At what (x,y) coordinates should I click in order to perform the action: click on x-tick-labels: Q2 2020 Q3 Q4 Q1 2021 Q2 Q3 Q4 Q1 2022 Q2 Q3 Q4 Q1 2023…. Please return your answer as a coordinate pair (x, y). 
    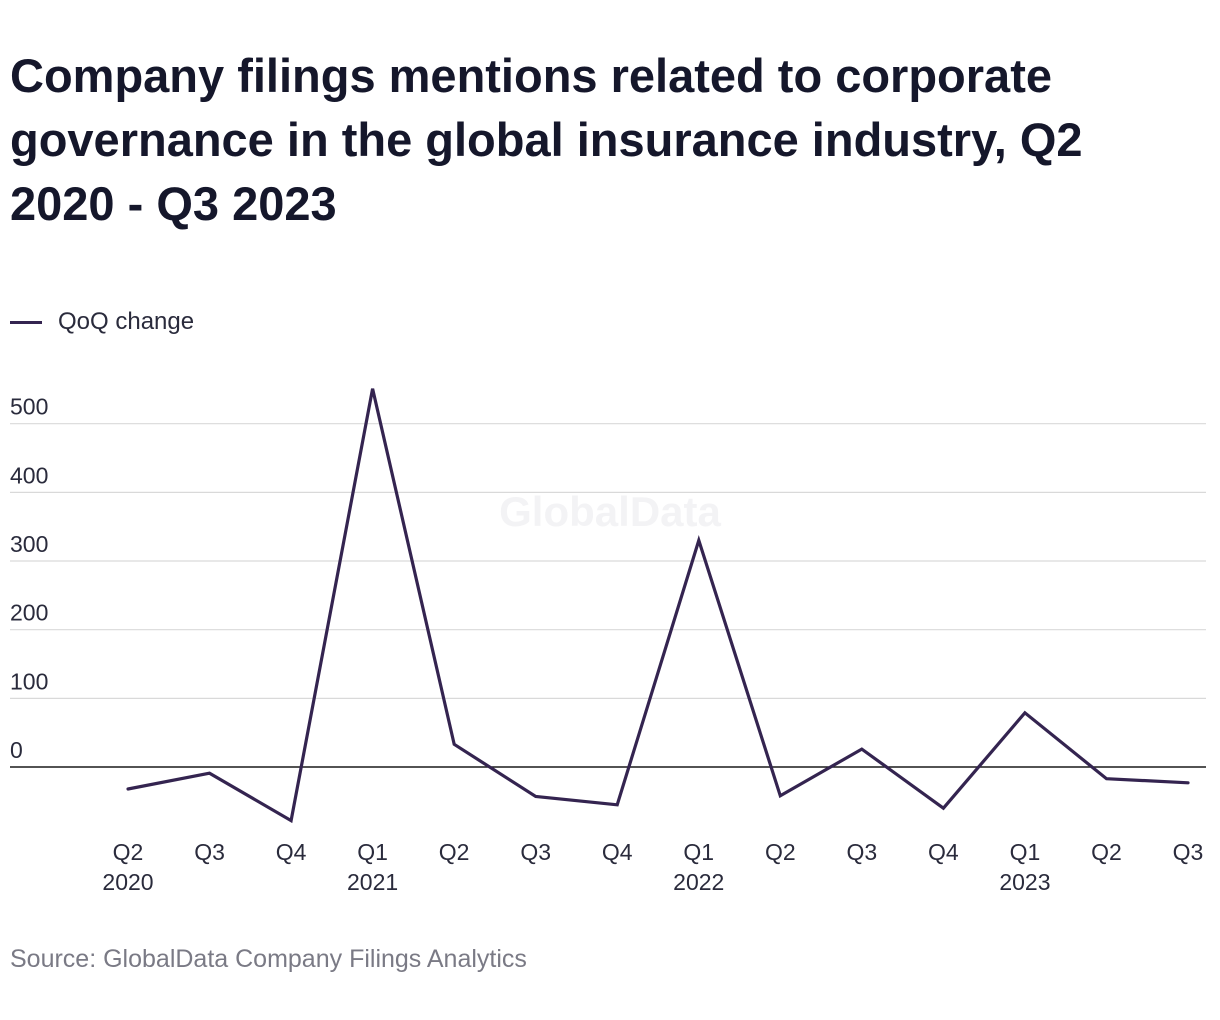
    Looking at the image, I should click on (652, 867).